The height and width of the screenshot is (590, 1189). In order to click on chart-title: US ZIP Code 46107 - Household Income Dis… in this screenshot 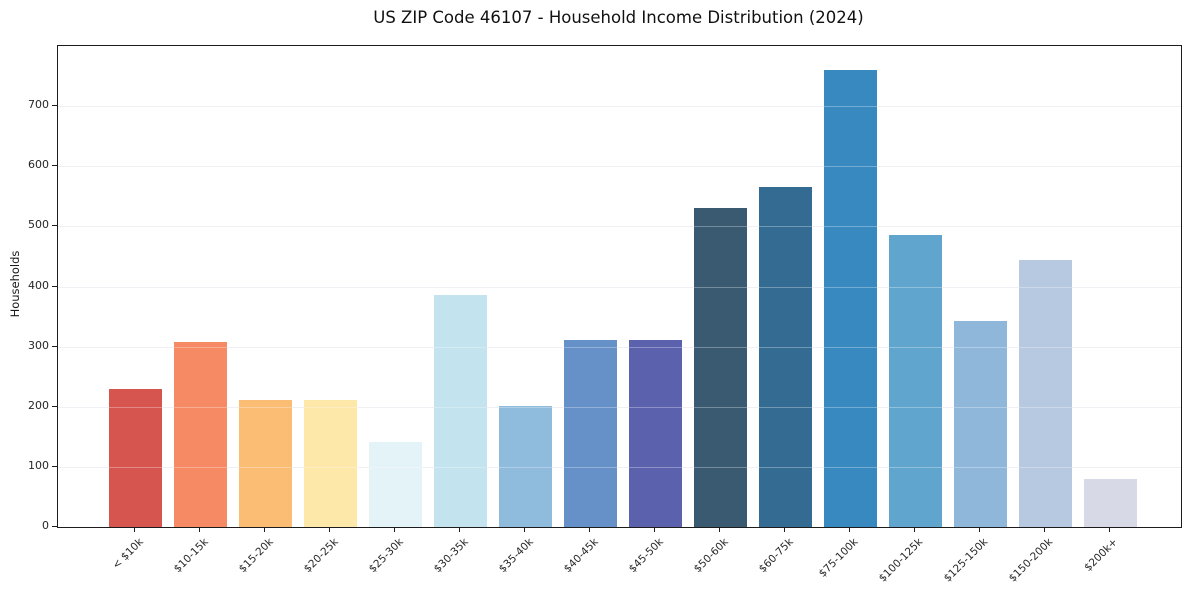, I will do `click(618, 17)`.